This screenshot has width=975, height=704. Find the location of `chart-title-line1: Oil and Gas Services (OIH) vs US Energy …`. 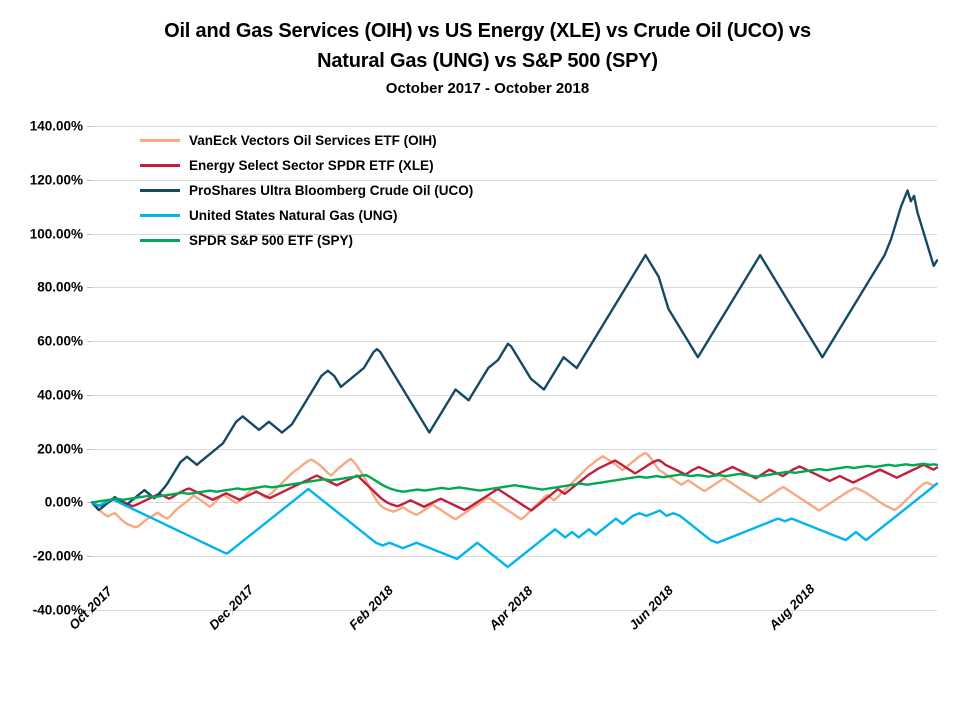

chart-title-line1: Oil and Gas Services (OIH) vs US Energy … is located at coordinates (487, 31).